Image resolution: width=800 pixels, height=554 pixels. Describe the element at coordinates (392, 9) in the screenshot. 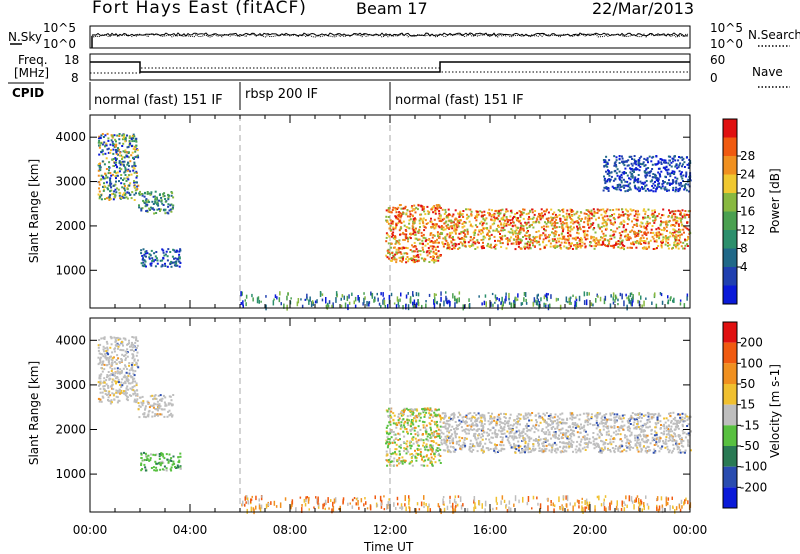

I see `beam-title: Beam 17` at that location.